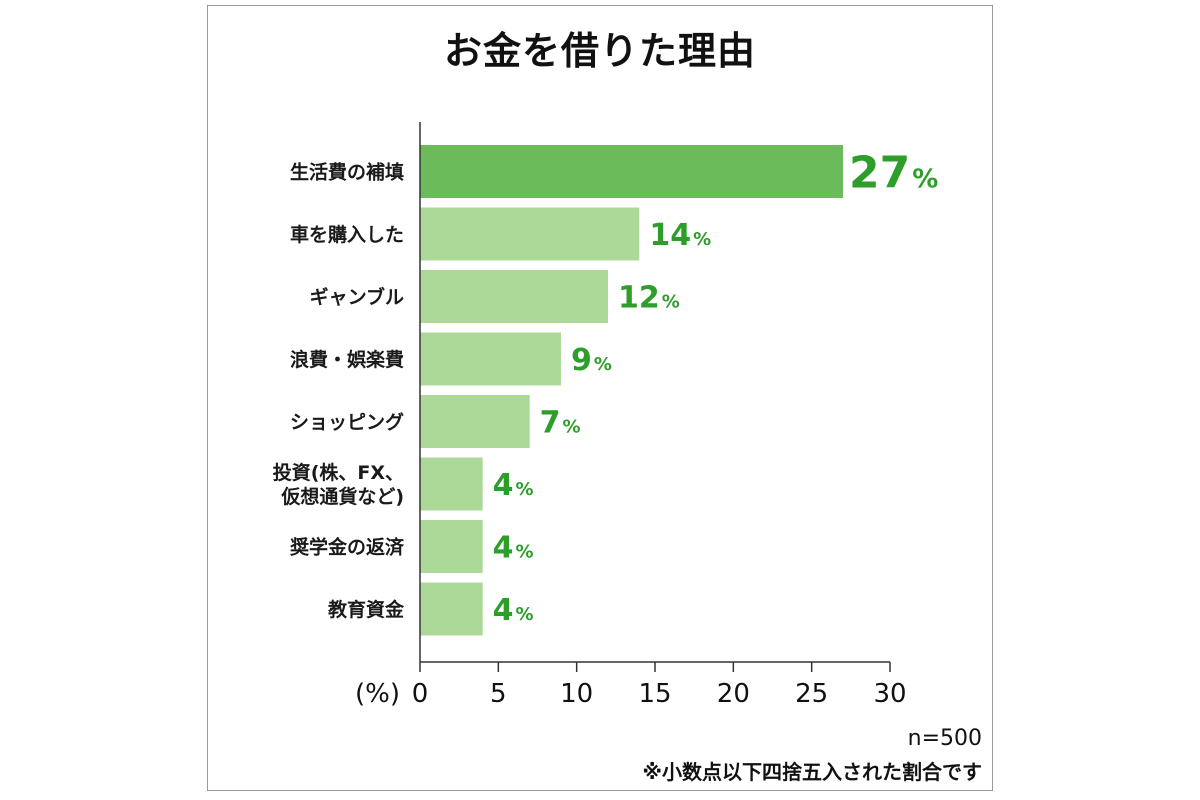 The image size is (1200, 800). What do you see at coordinates (591, 360) in the screenshot?
I see `value-label: 9%` at bounding box center [591, 360].